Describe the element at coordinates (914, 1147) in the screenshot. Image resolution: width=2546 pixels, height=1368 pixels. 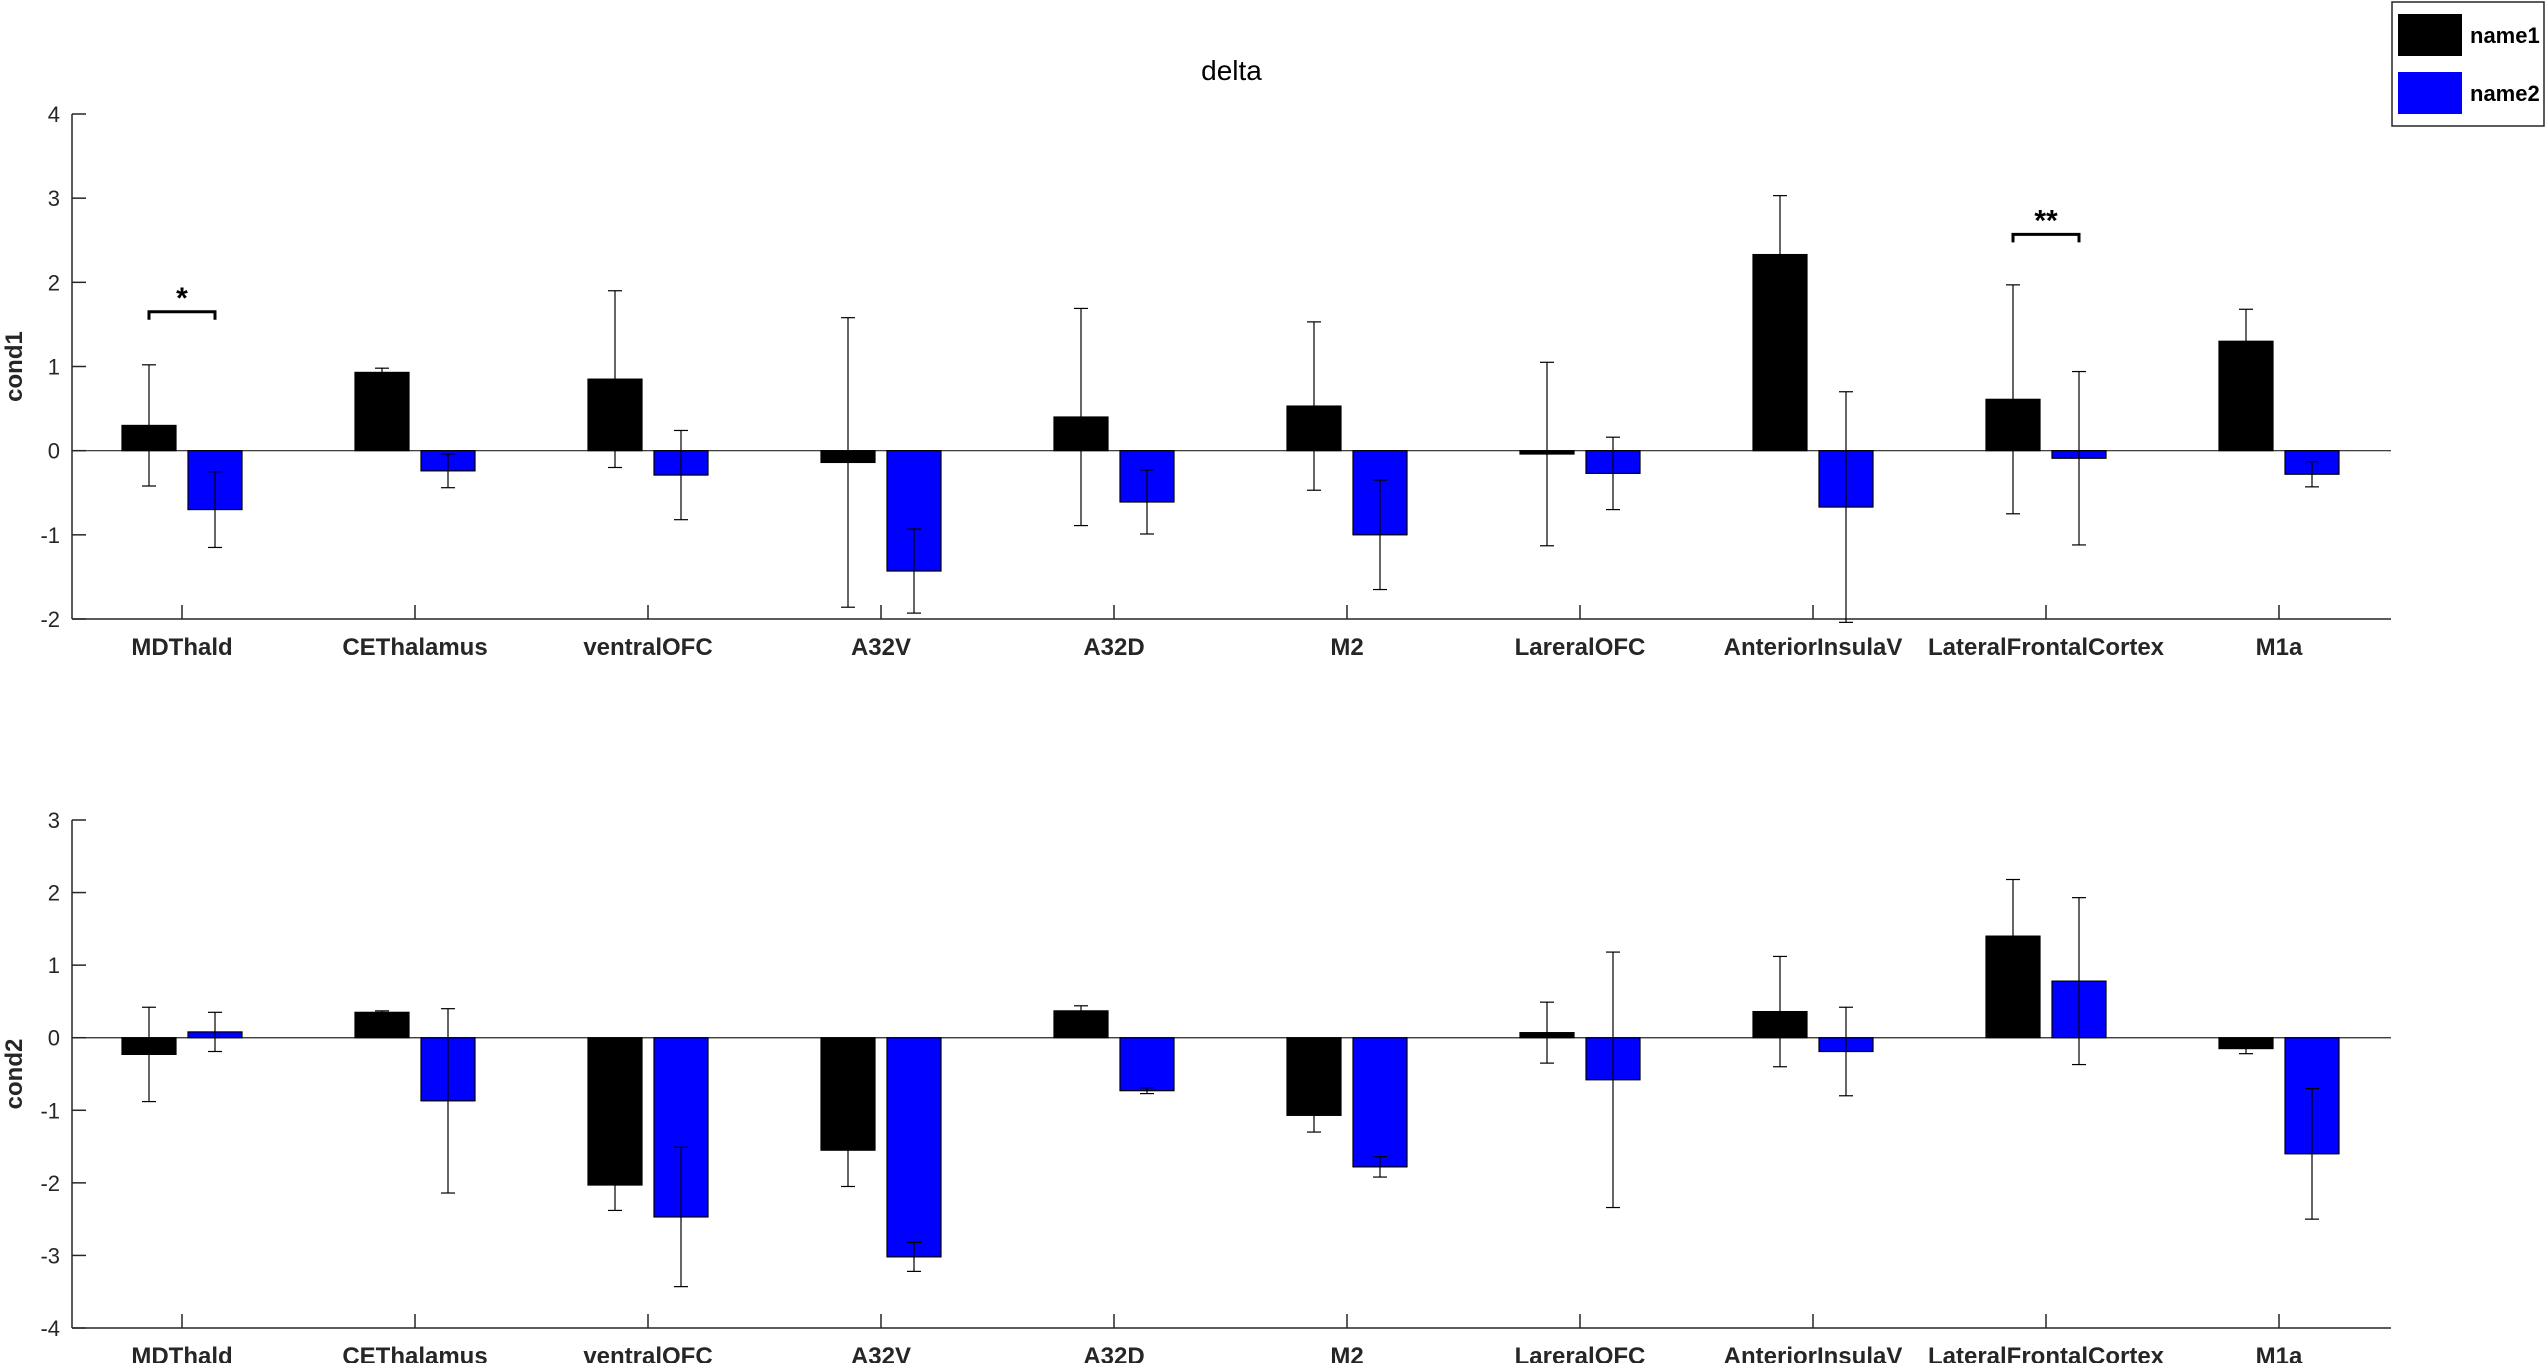
I see `bar-name2-A32V` at that location.